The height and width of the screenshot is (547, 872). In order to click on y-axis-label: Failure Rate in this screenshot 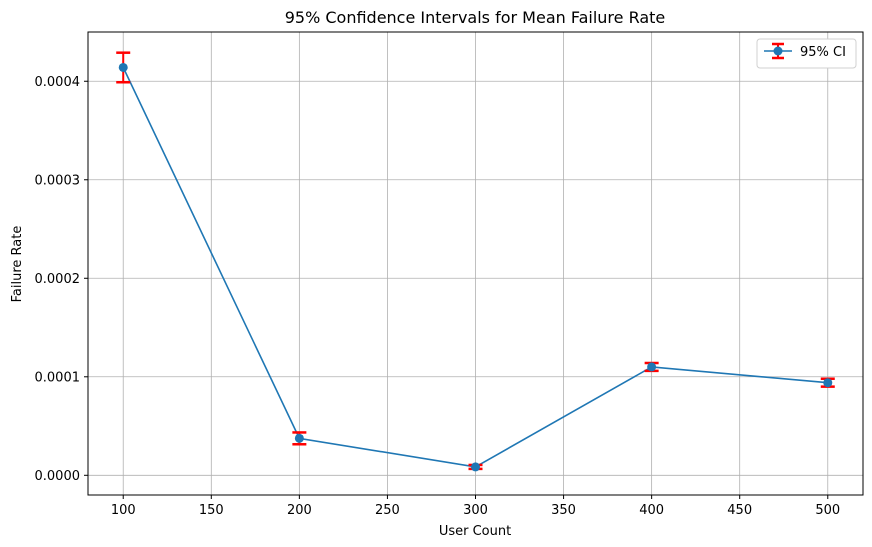, I will do `click(17, 264)`.